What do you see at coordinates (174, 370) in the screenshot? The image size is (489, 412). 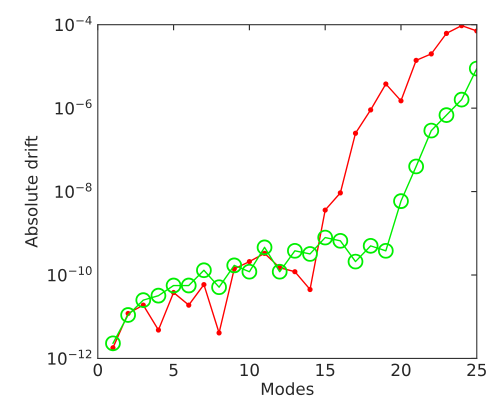 I see `x-tick-label: 5` at bounding box center [174, 370].